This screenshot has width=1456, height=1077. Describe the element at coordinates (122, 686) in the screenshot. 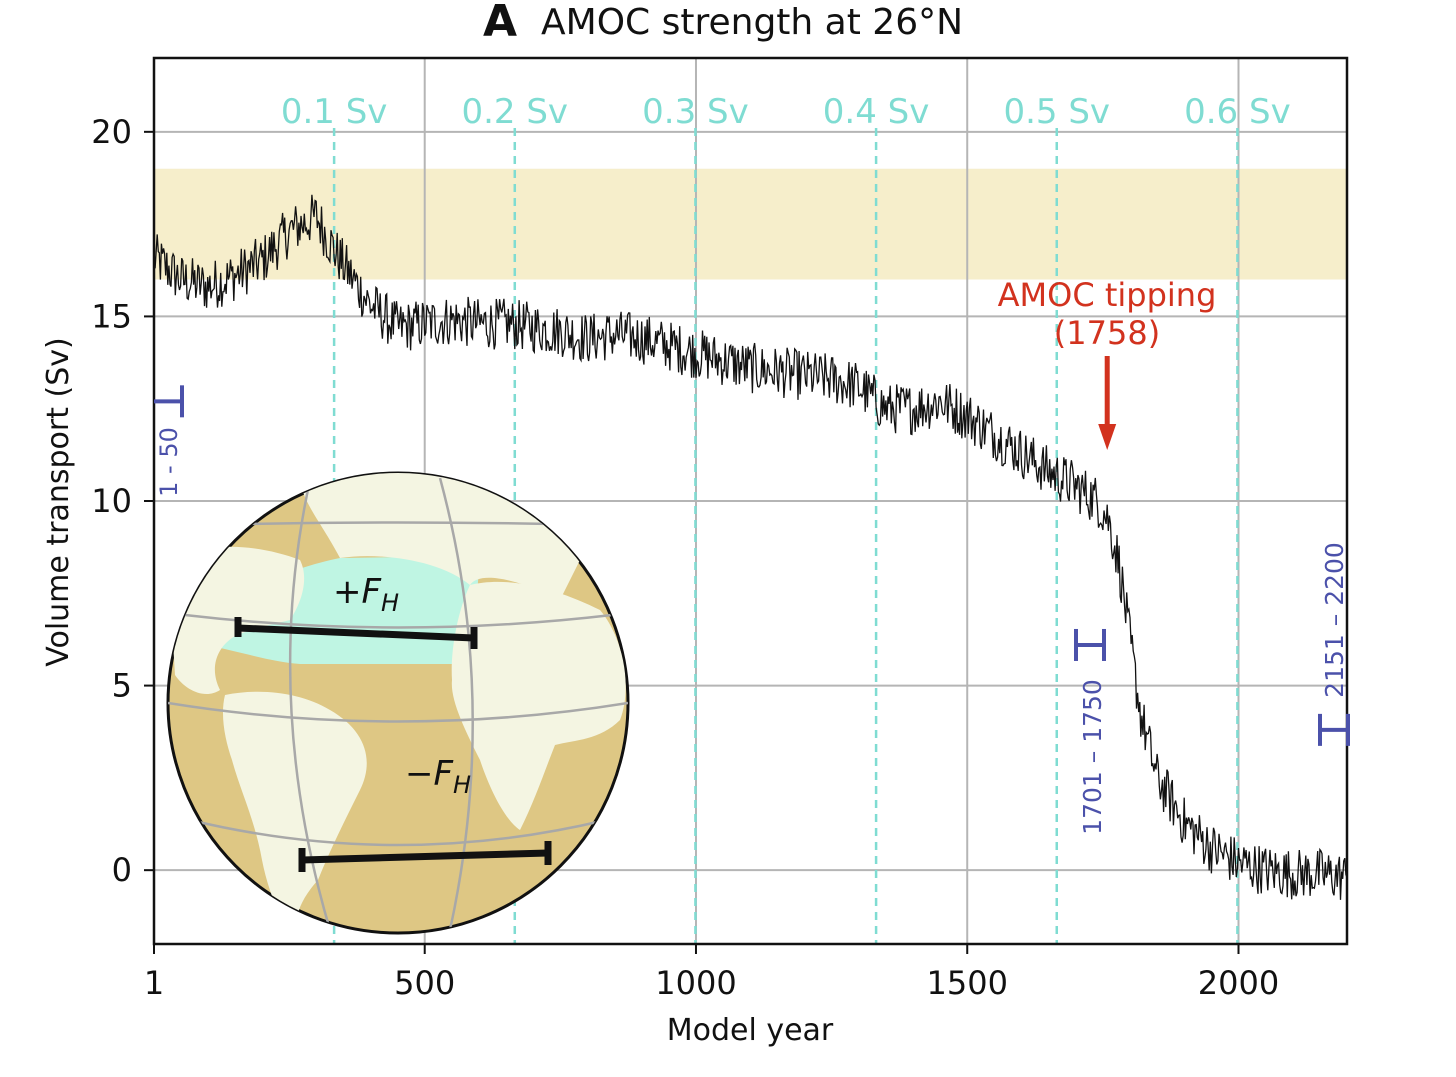

I see `y-tick-label: 5` at that location.